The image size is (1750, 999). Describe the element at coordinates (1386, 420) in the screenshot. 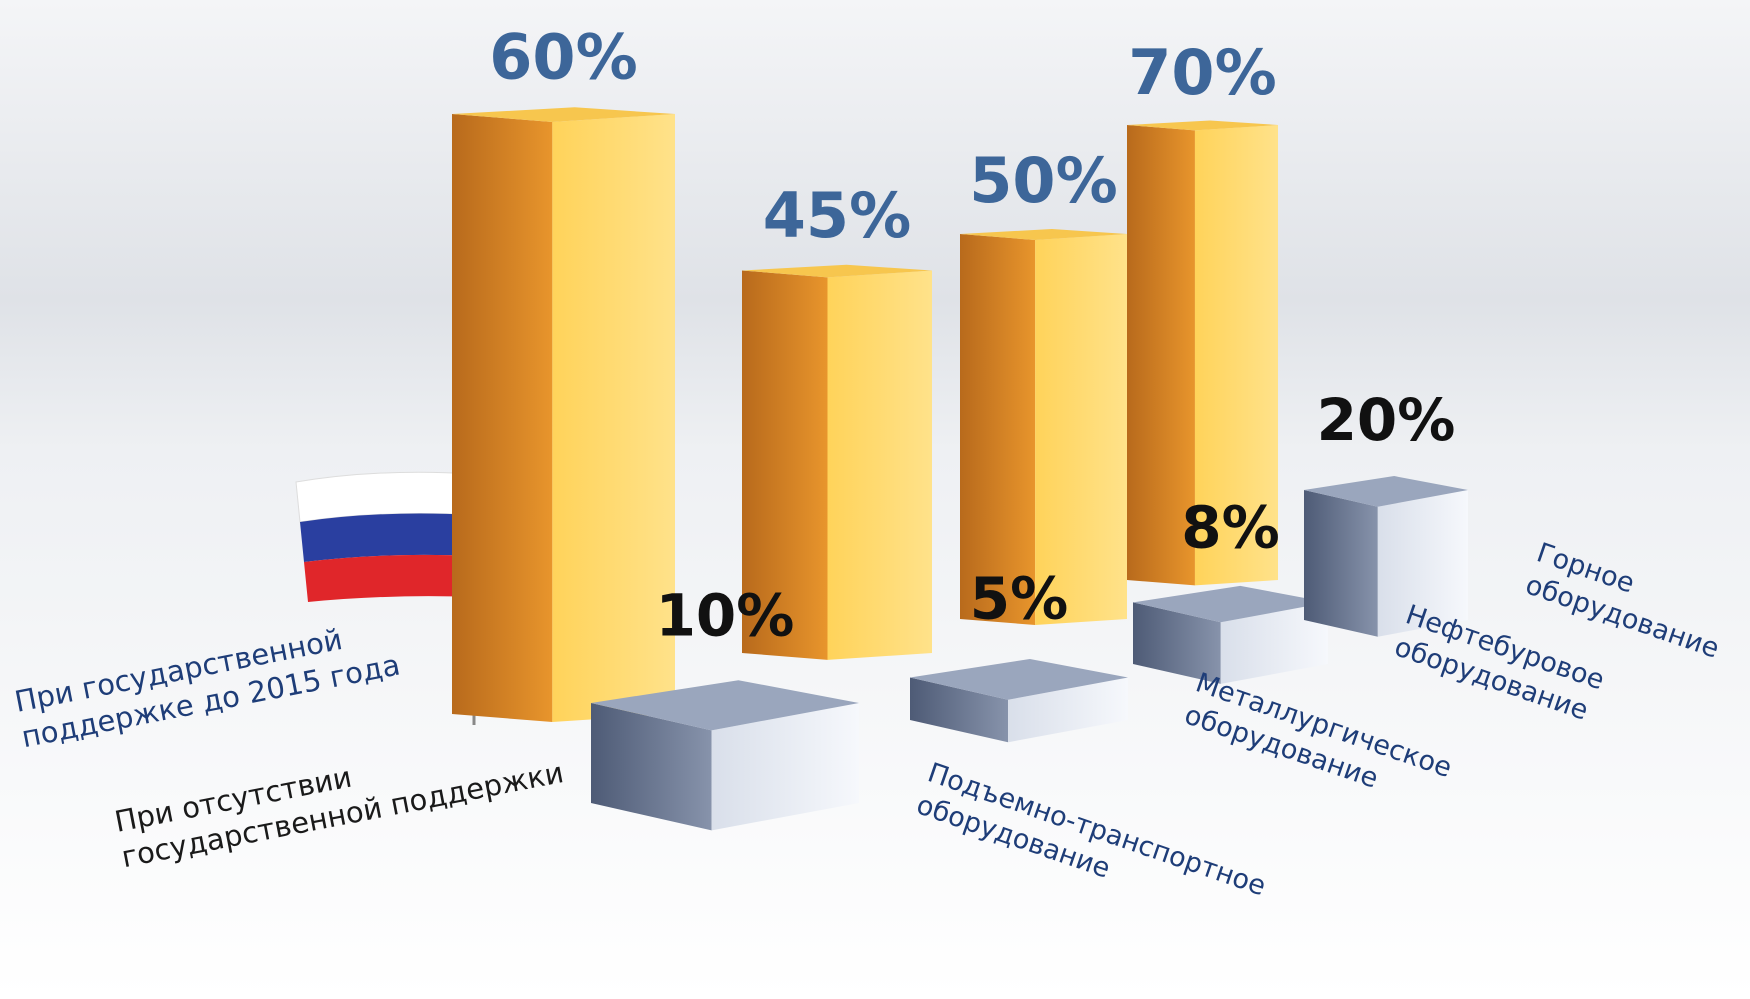

I see `value-label: 20%` at that location.